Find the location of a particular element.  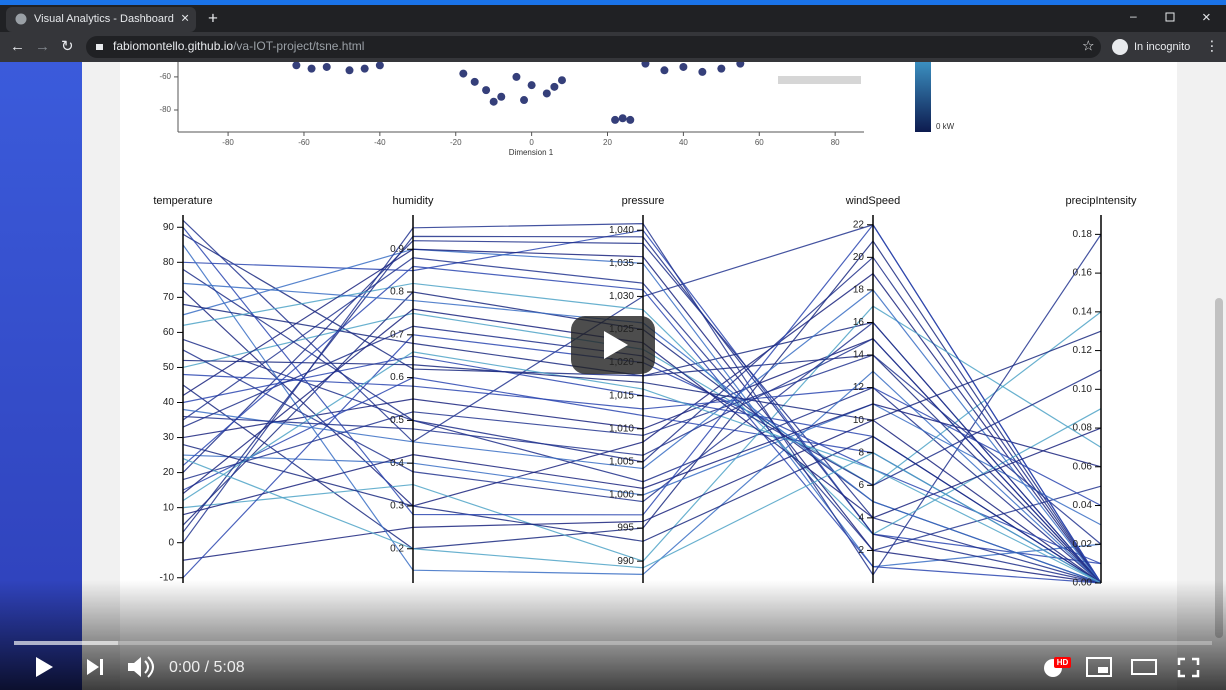

axis-title: temperature is located at coordinates (182, 201).